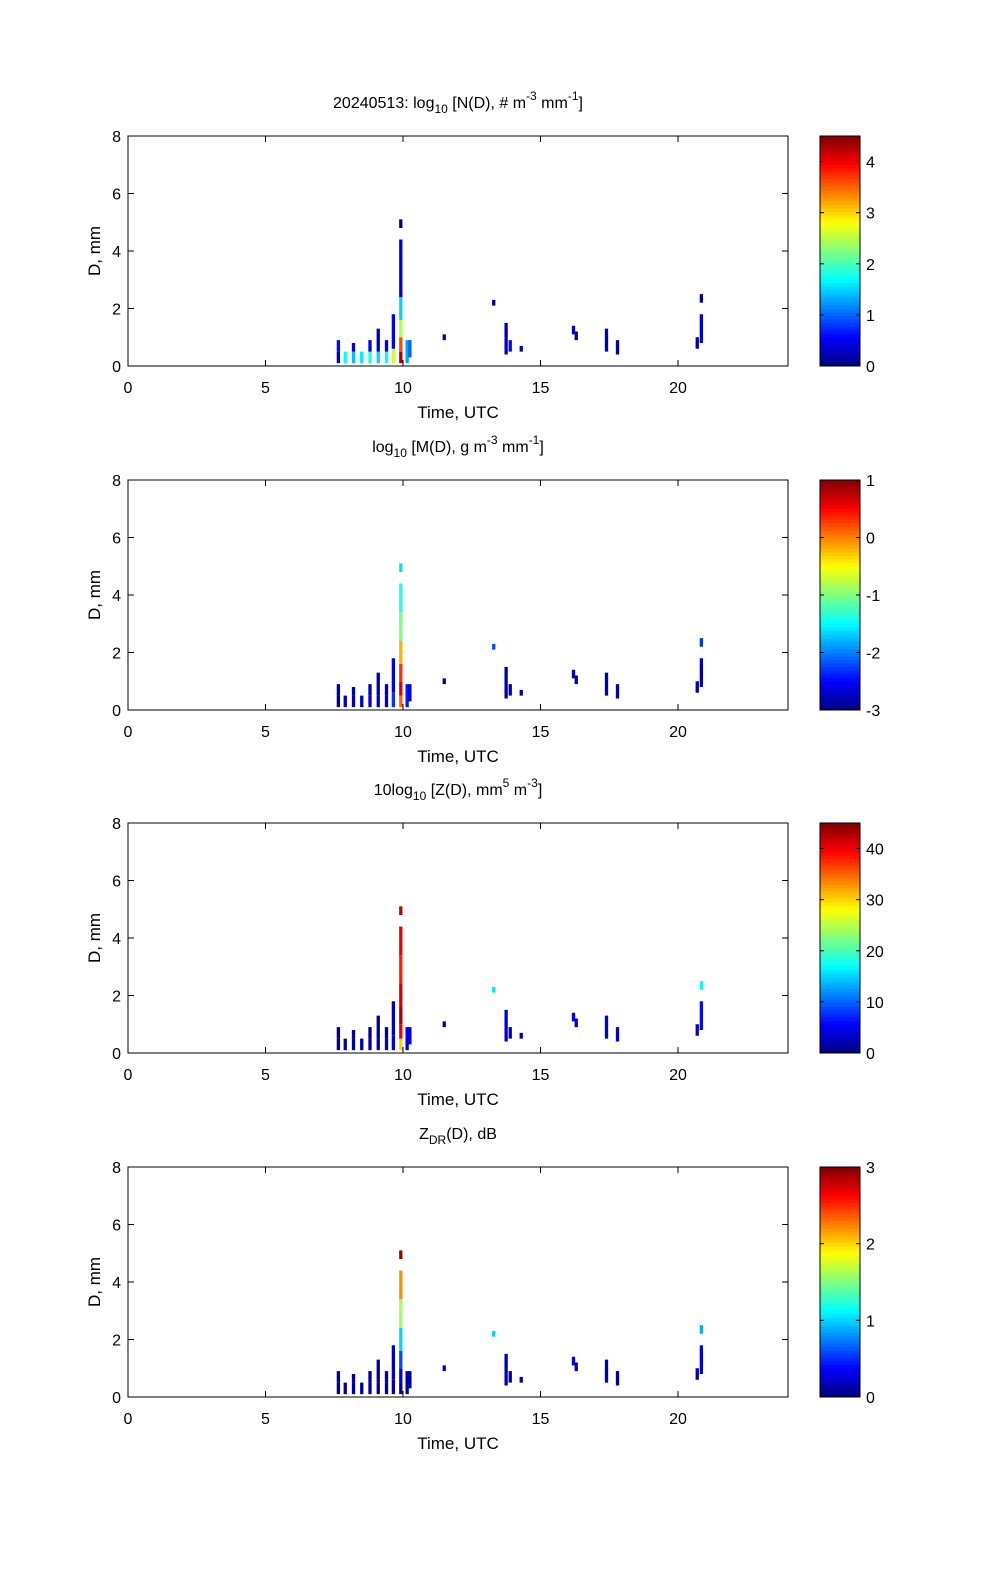  What do you see at coordinates (420, 796) in the screenshot?
I see `chart-title-part: 10` at bounding box center [420, 796].